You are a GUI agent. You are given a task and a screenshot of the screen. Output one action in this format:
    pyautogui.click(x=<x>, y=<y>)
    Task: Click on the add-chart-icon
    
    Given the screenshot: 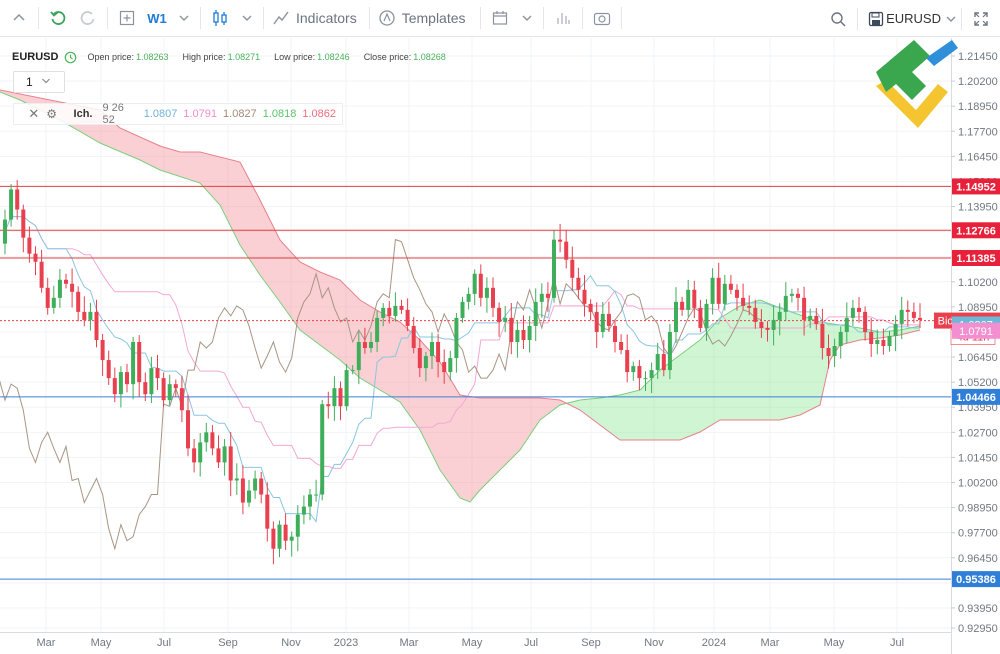 What is the action you would take?
    pyautogui.click(x=127, y=18)
    